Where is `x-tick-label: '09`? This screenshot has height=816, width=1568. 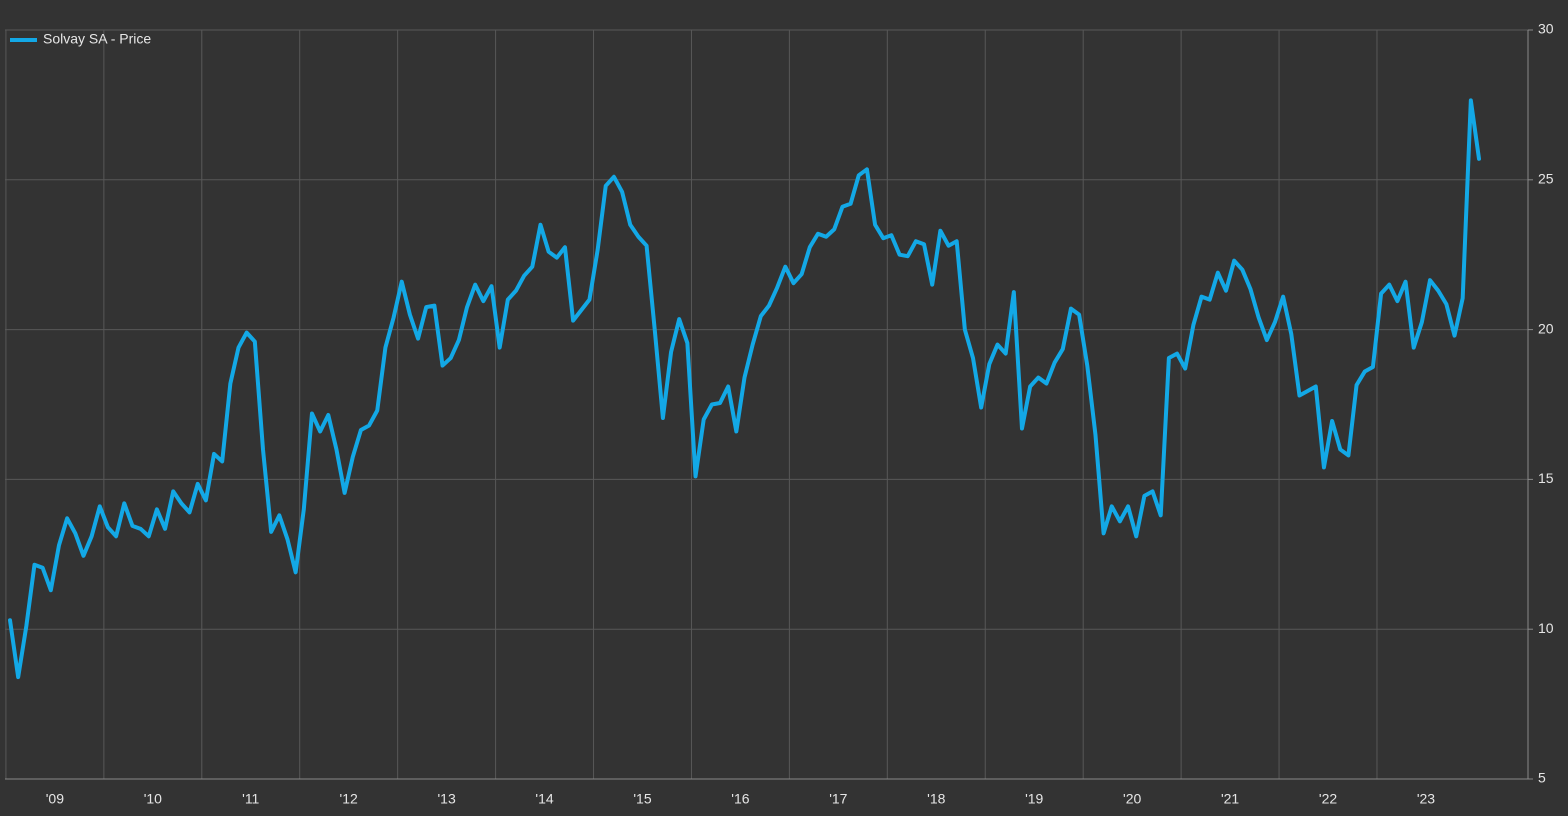
x-tick-label: '09 is located at coordinates (55, 799).